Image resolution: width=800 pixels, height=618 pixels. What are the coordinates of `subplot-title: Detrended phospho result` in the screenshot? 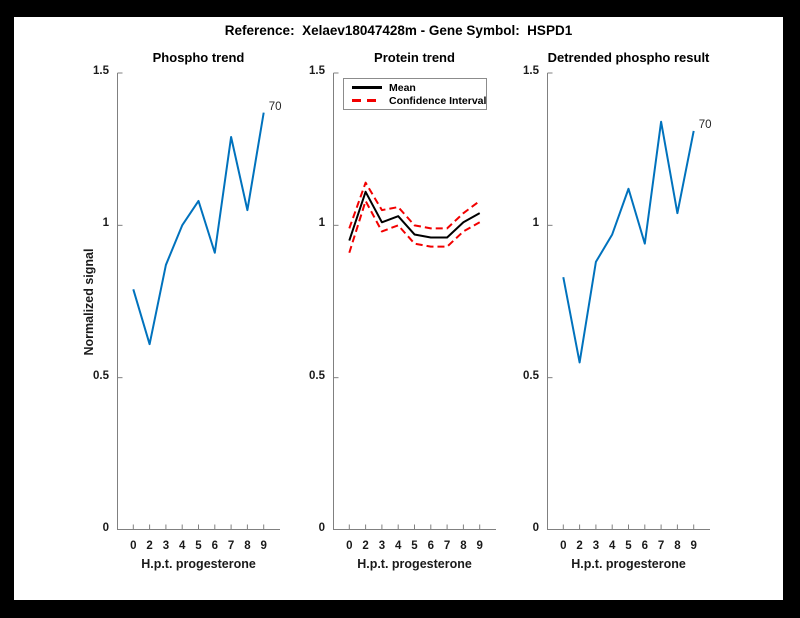 It's located at (628, 57).